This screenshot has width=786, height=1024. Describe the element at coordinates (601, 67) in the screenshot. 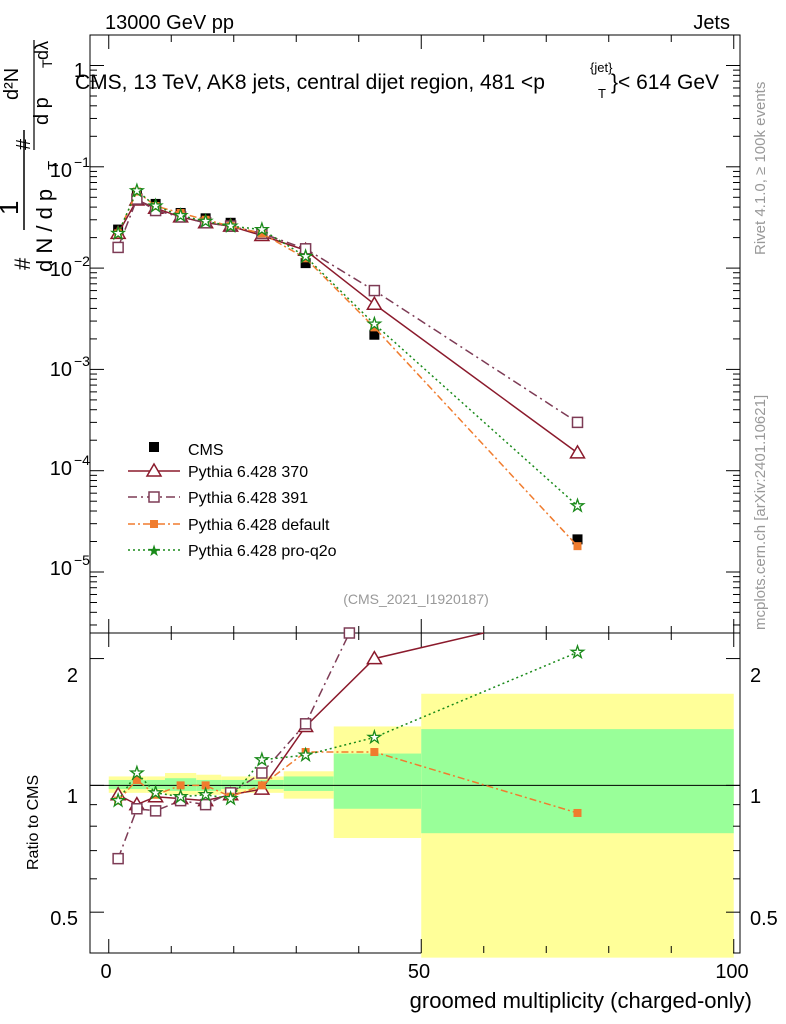

I see `svg-text: {jet}` at that location.